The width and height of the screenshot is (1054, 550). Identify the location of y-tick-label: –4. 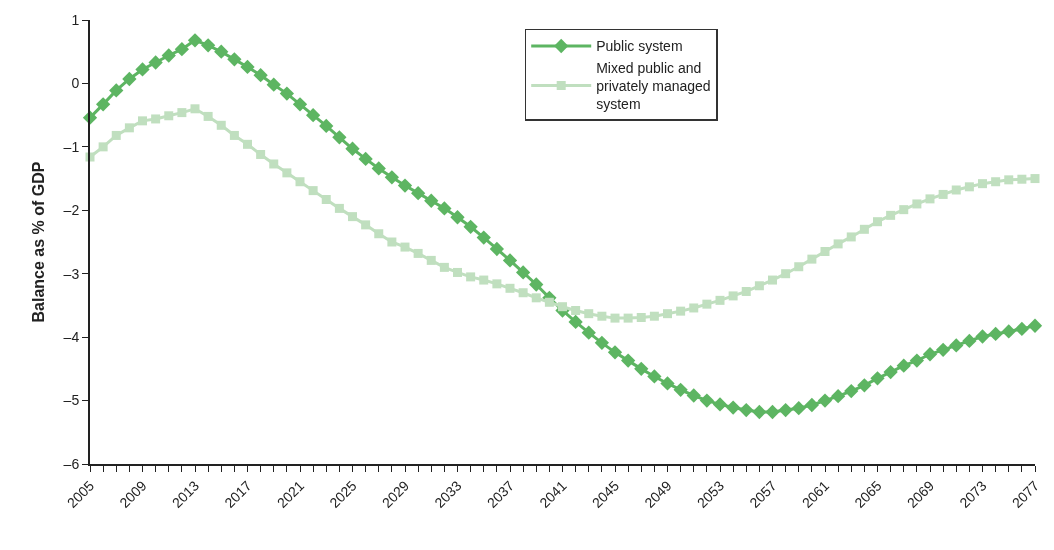
(71, 337).